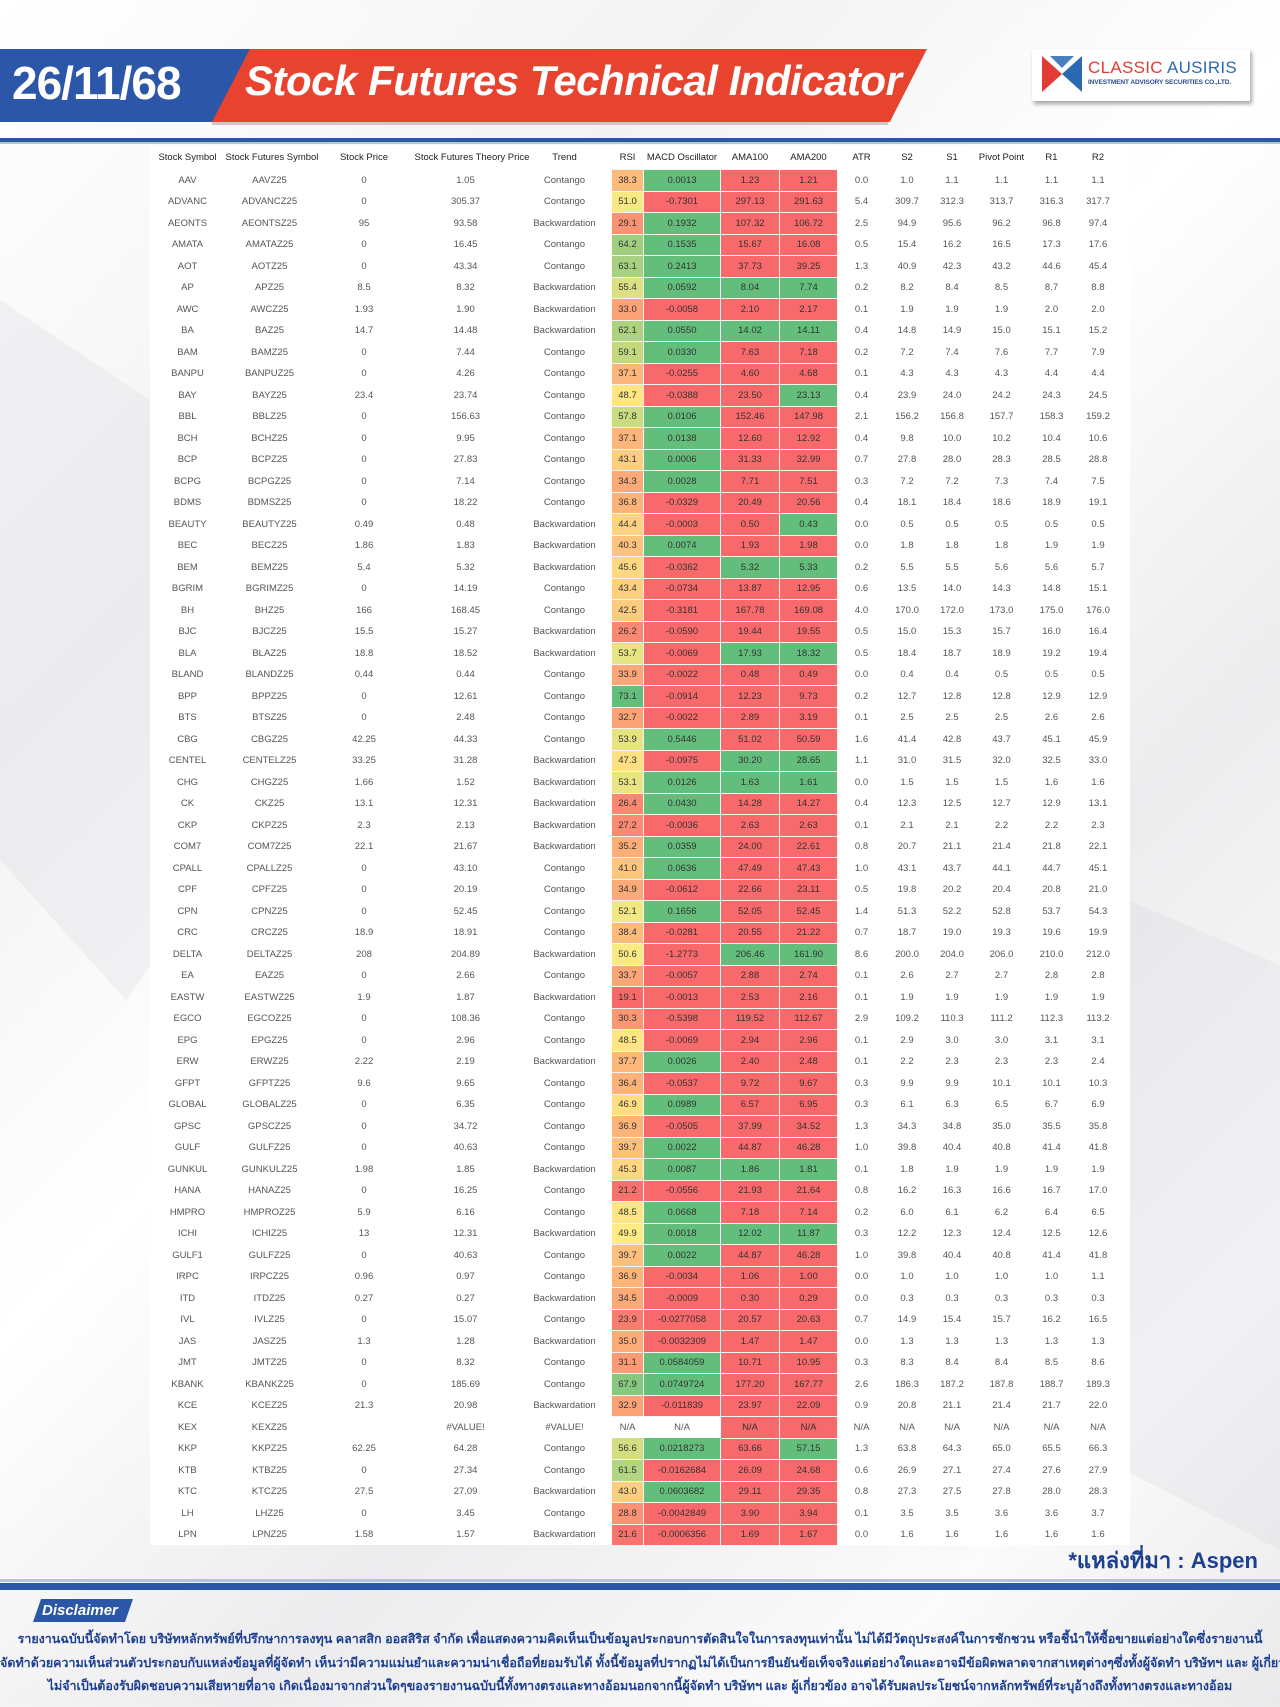 This screenshot has height=1707, width=1280. I want to click on cell-theory-price: 2.13, so click(465, 825).